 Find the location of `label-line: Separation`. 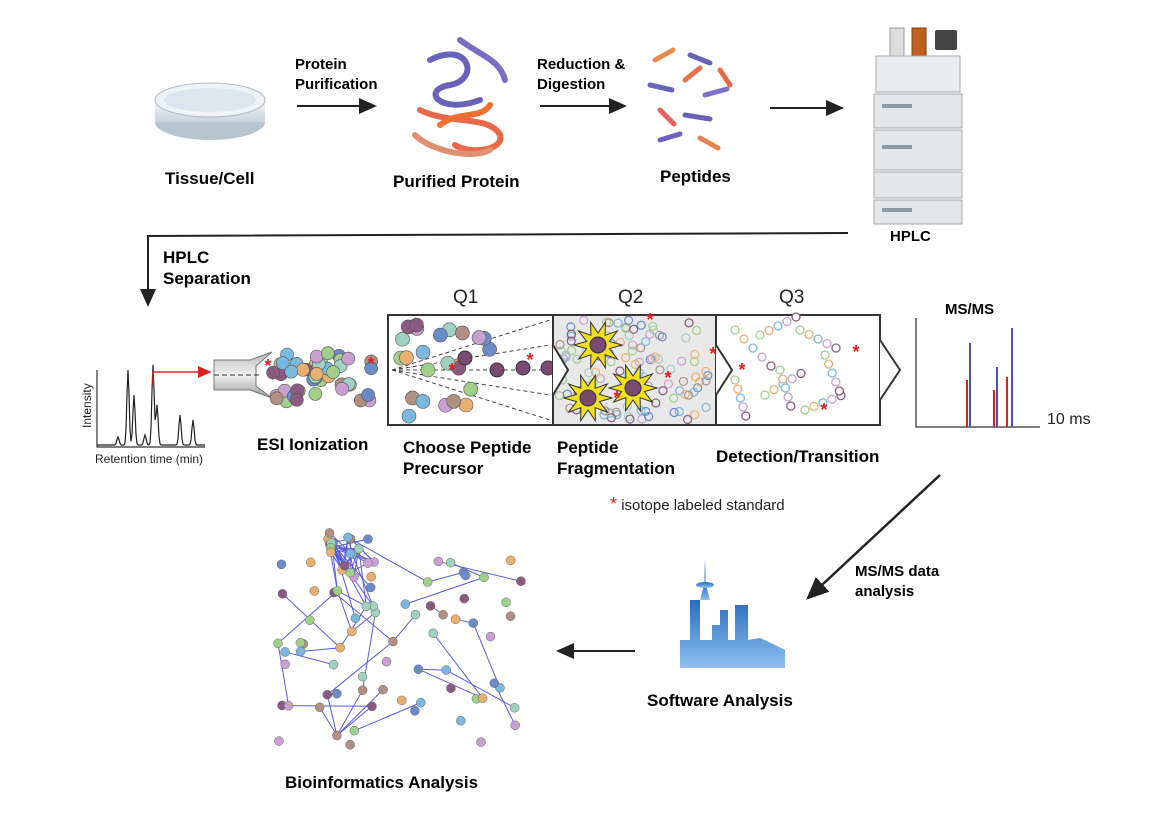

label-line: Separation is located at coordinates (207, 278).